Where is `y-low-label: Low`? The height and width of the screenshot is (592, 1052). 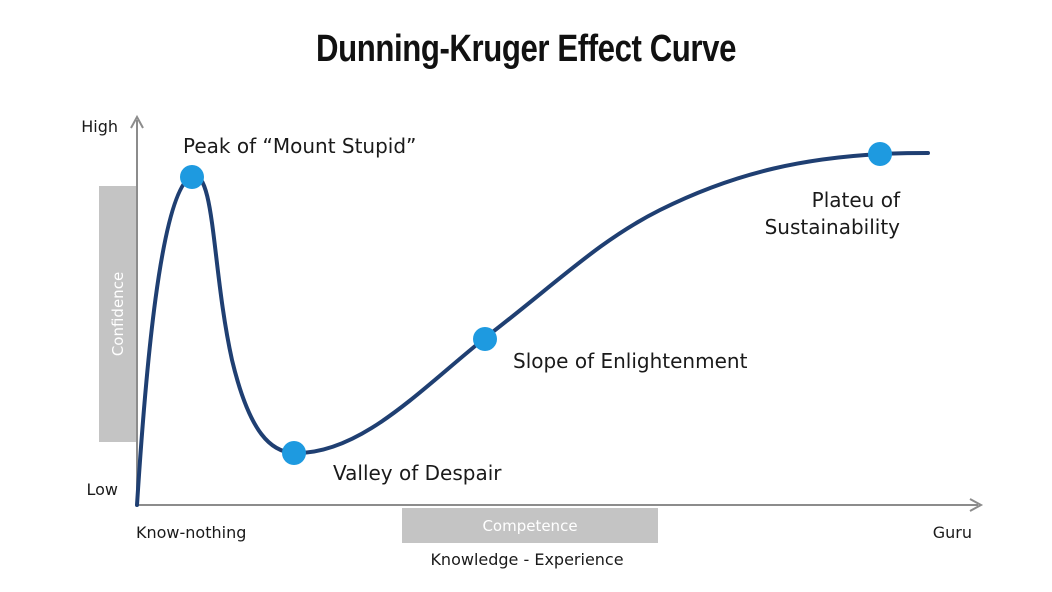
y-low-label: Low is located at coordinates (102, 489).